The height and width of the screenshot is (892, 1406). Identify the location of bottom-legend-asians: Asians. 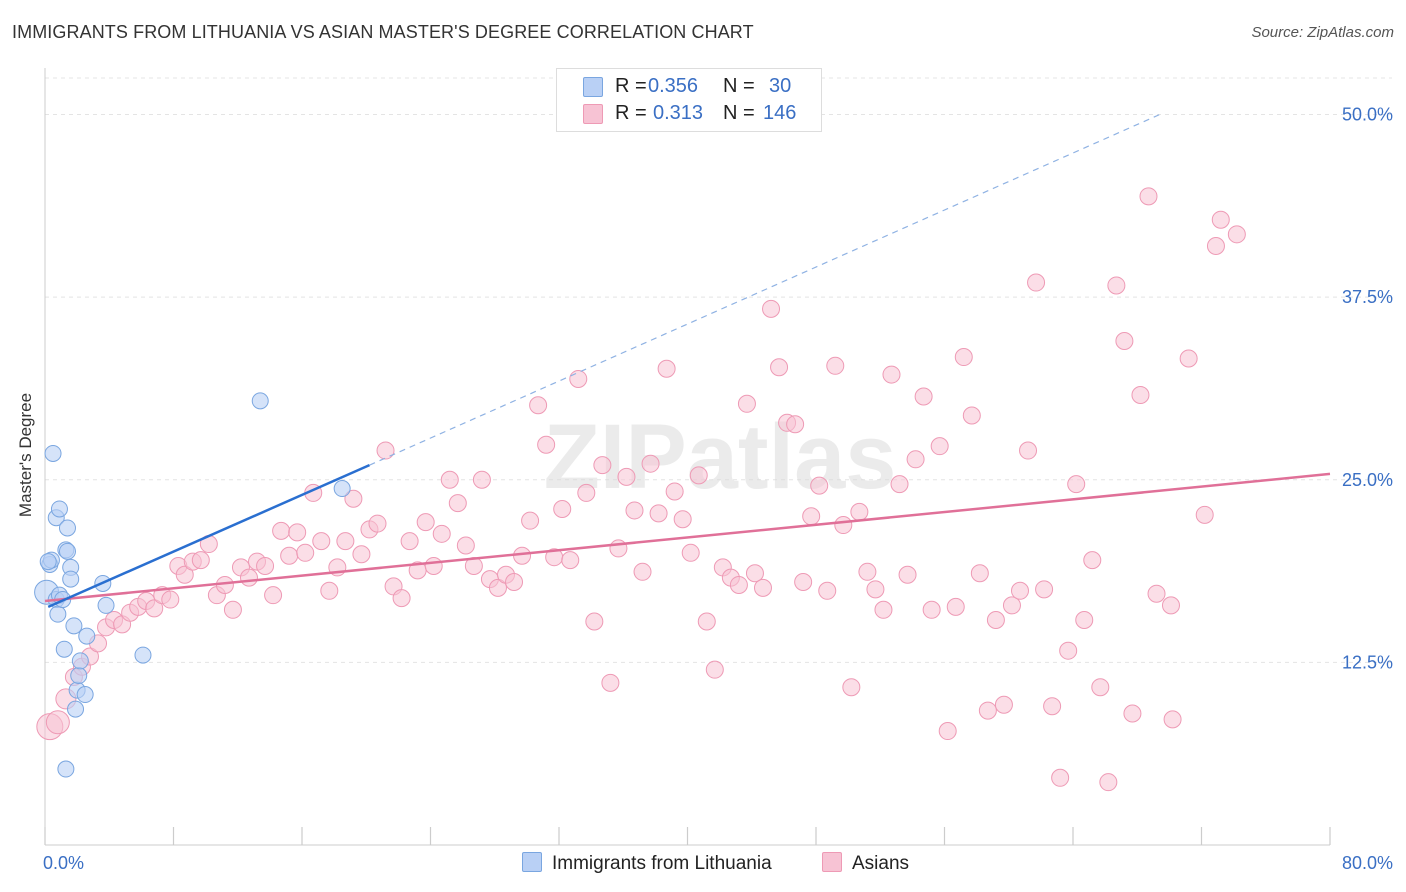
(865, 863).